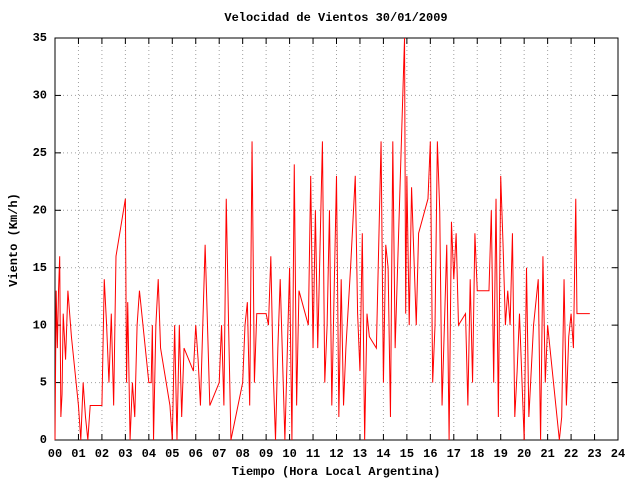  Describe the element at coordinates (454, 454) in the screenshot. I see `x-tick-label: 17` at that location.